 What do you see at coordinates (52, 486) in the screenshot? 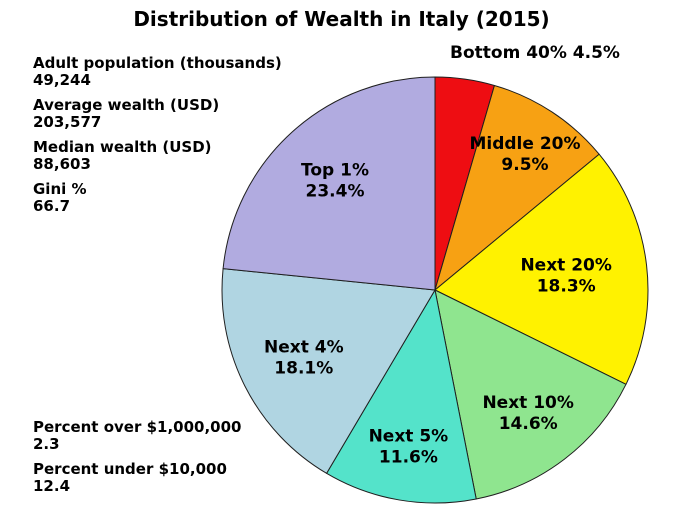
I see `stat-value: 12.4` at bounding box center [52, 486].